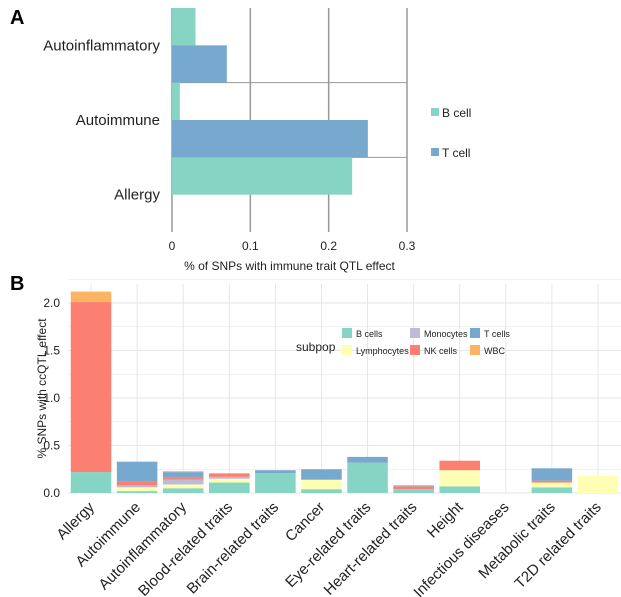 This screenshot has width=621, height=597. Describe the element at coordinates (305, 522) in the screenshot. I see `panel-b-x-tick-cancer: Cancer` at that location.